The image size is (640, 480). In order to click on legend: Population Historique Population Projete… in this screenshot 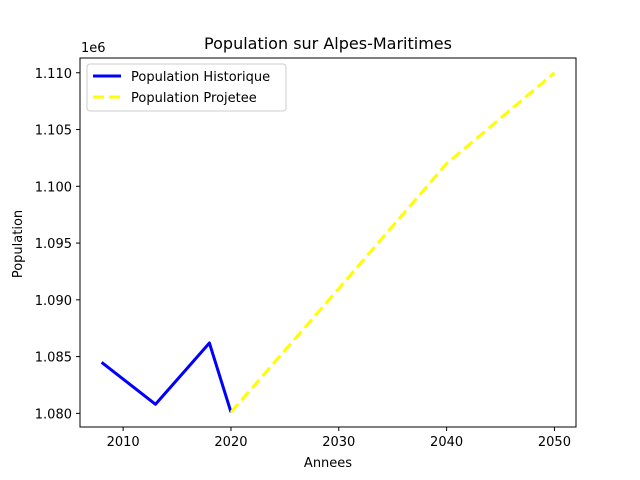, I will do `click(186, 87)`.